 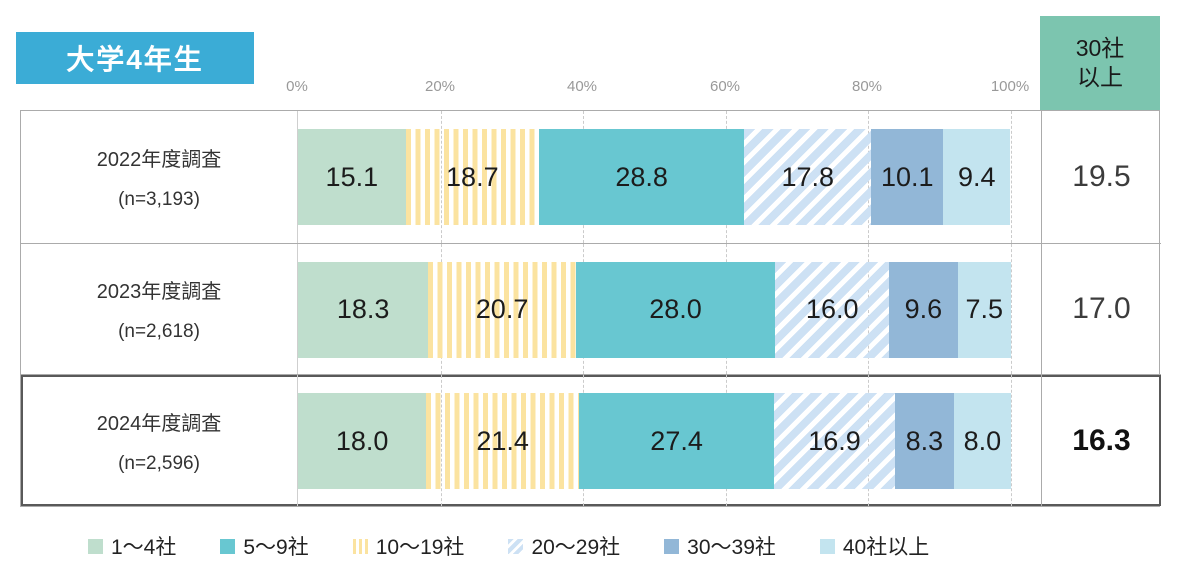 What do you see at coordinates (675, 309) in the screenshot?
I see `bar-segment-3: 28.0` at bounding box center [675, 309].